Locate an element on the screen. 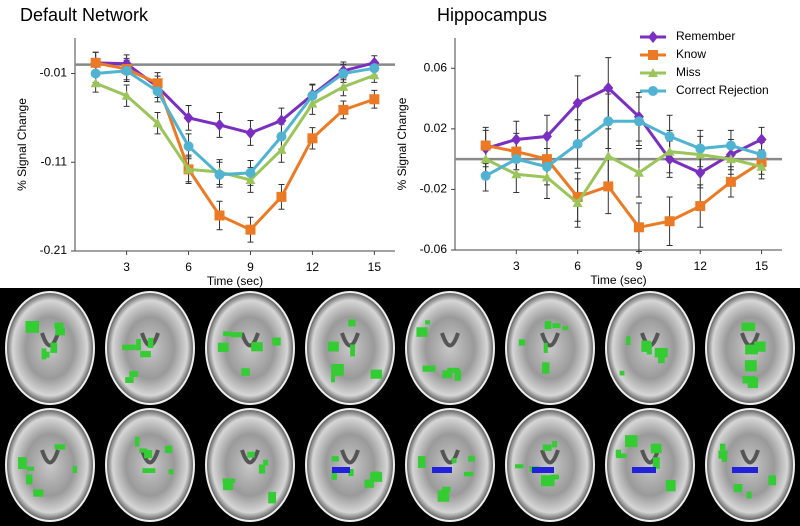  x-tick-label: 15 is located at coordinates (375, 267).